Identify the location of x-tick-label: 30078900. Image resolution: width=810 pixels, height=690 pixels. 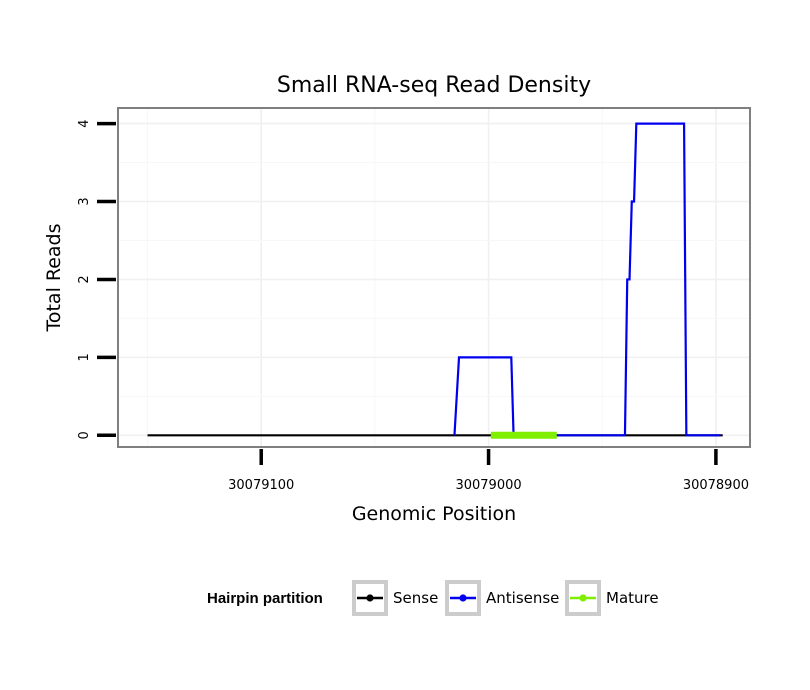
(716, 485).